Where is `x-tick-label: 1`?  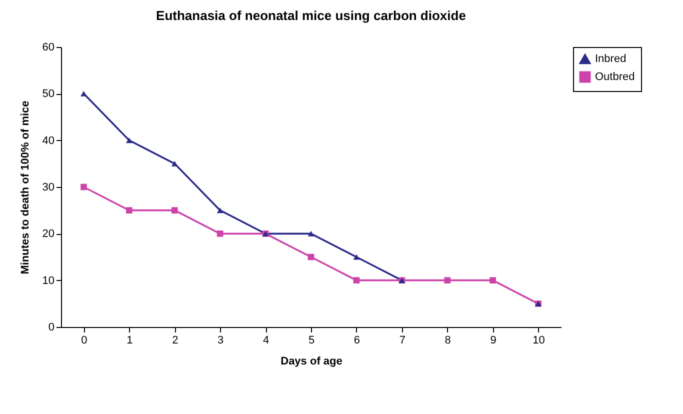
x-tick-label: 1 is located at coordinates (129, 340).